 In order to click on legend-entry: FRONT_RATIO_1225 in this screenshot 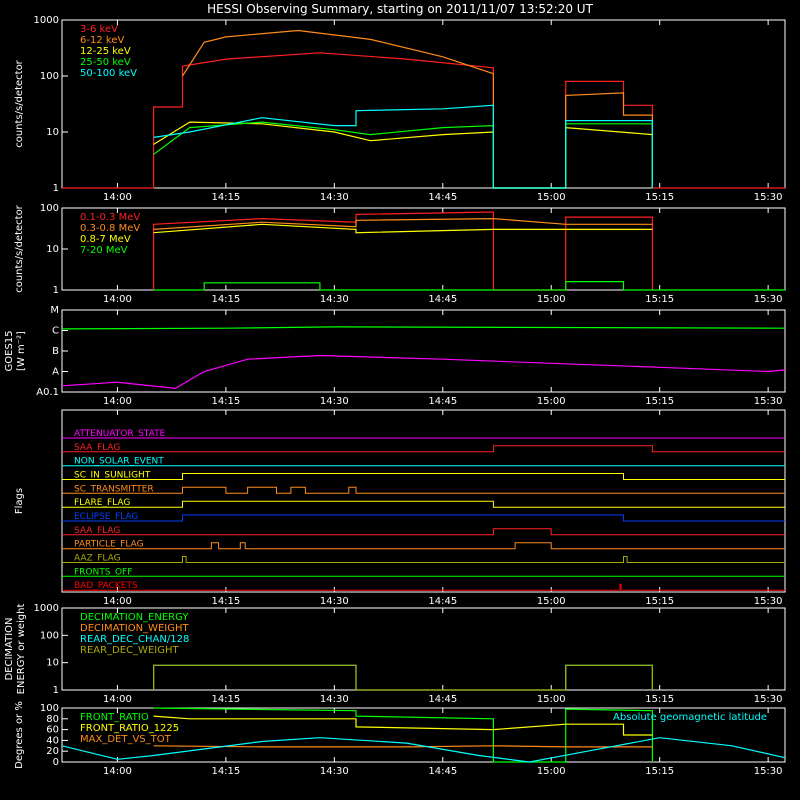, I will do `click(129, 728)`.